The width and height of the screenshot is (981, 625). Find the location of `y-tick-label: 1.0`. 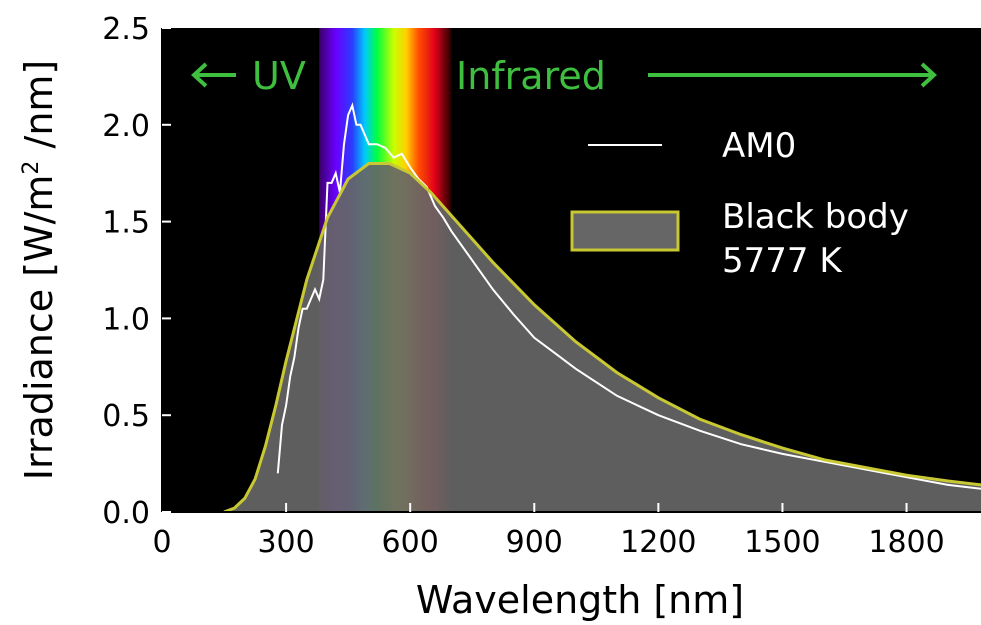

y-tick-label: 1.0 is located at coordinates (126, 319).